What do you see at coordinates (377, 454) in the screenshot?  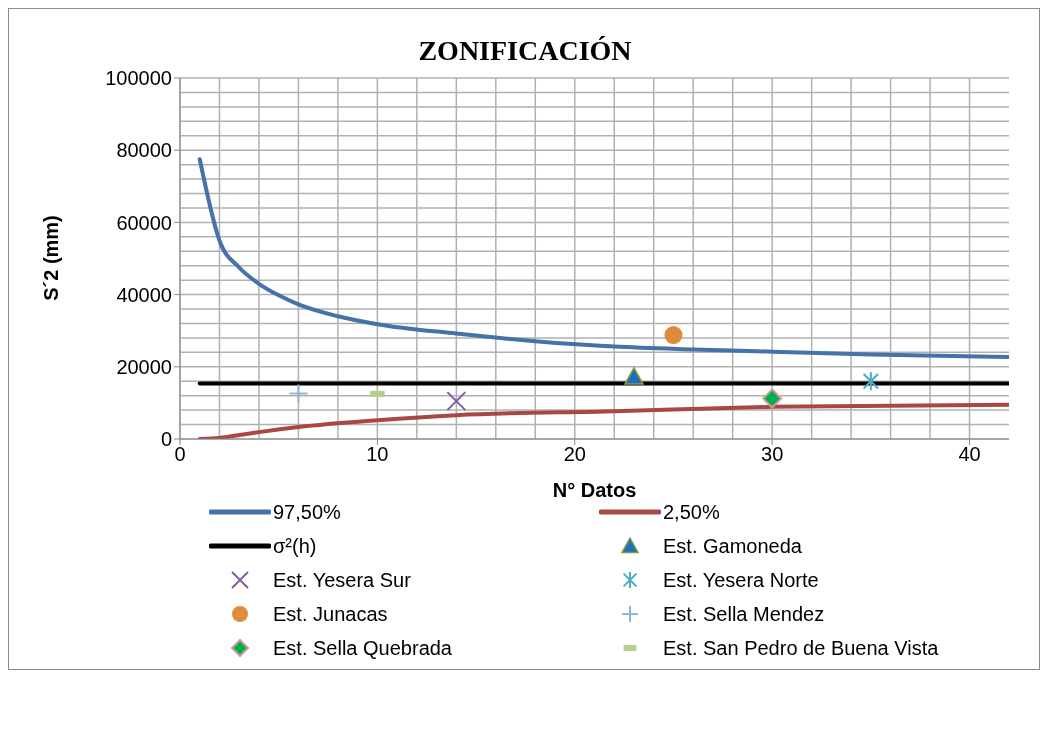 I see `x-tick-label: 10` at bounding box center [377, 454].